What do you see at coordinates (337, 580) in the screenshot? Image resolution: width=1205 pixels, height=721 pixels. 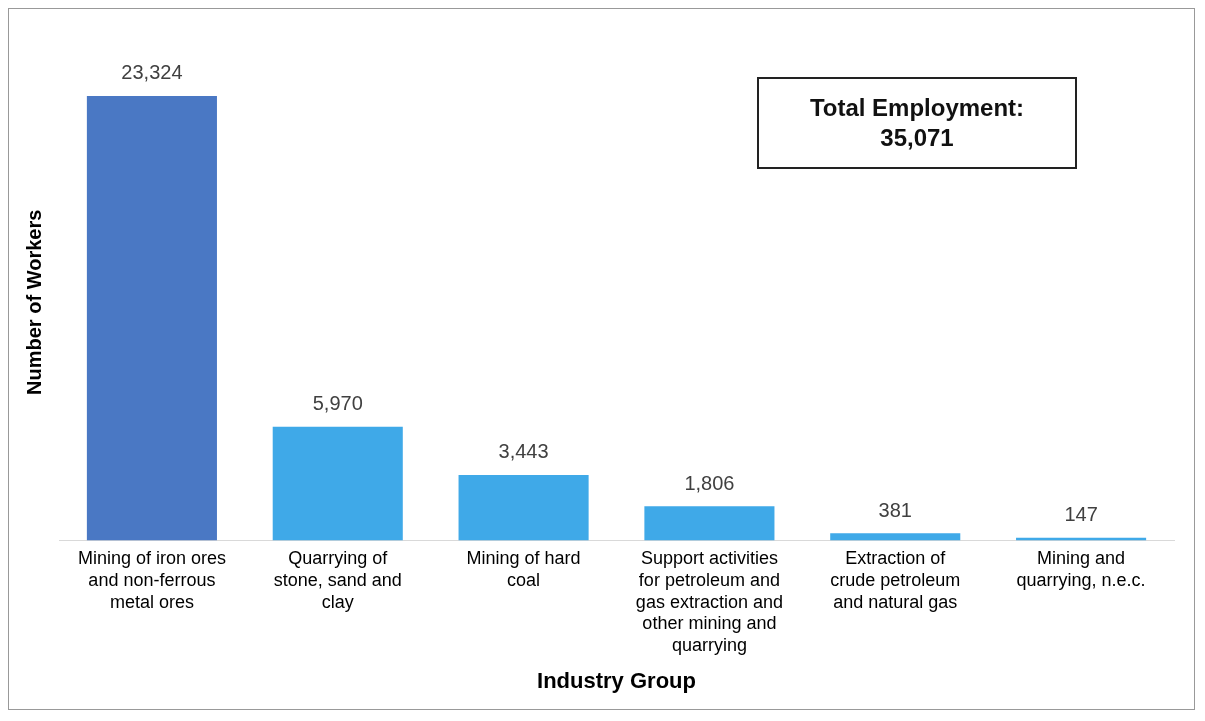 I see `x-tick-label: Quarrying of stone, sand and clay` at bounding box center [337, 580].